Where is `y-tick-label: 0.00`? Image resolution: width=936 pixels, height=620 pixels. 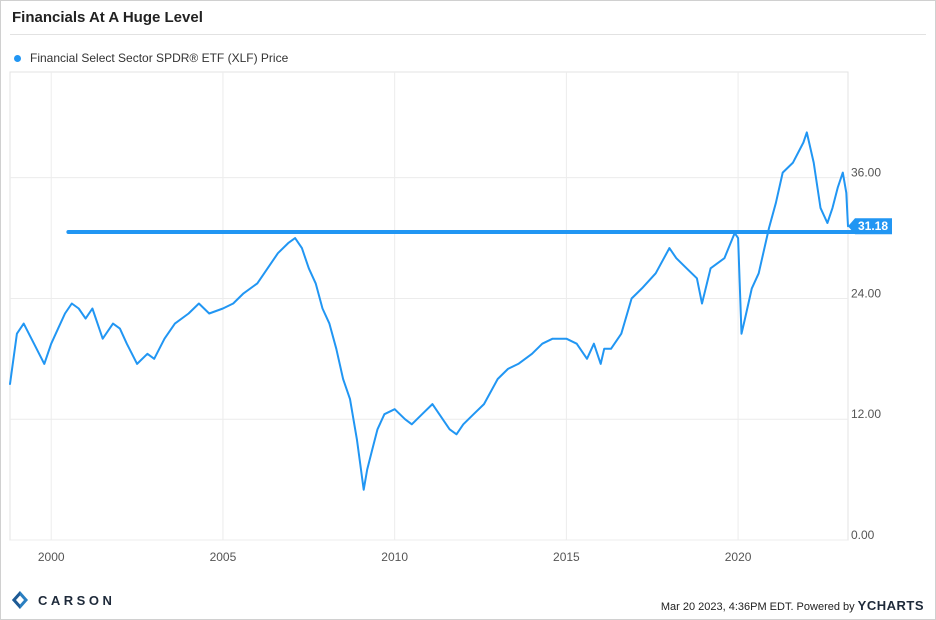
y-tick-label: 0.00 is located at coordinates (863, 535).